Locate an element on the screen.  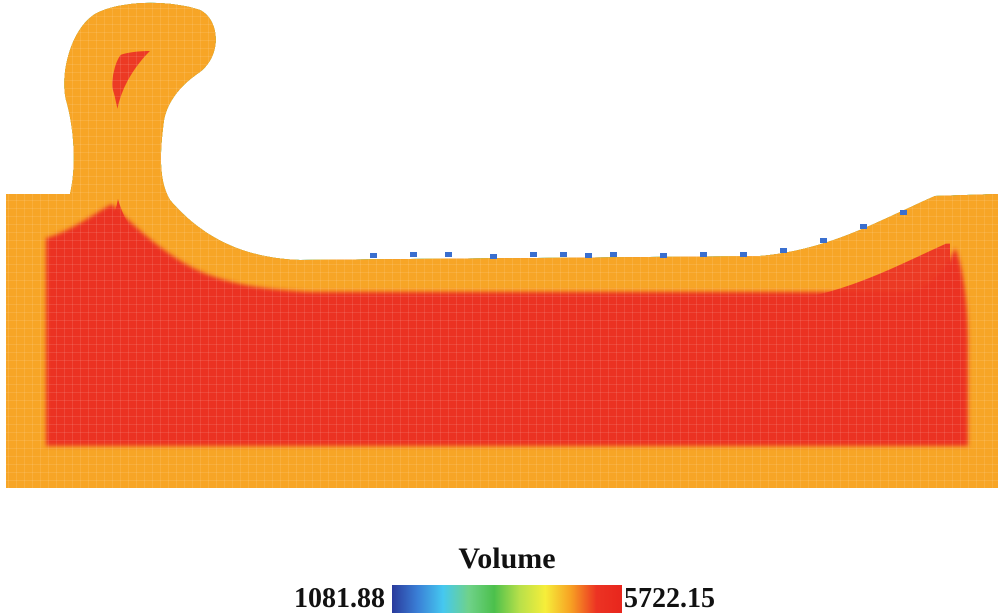
colorbar-rect is located at coordinates (507, 599).